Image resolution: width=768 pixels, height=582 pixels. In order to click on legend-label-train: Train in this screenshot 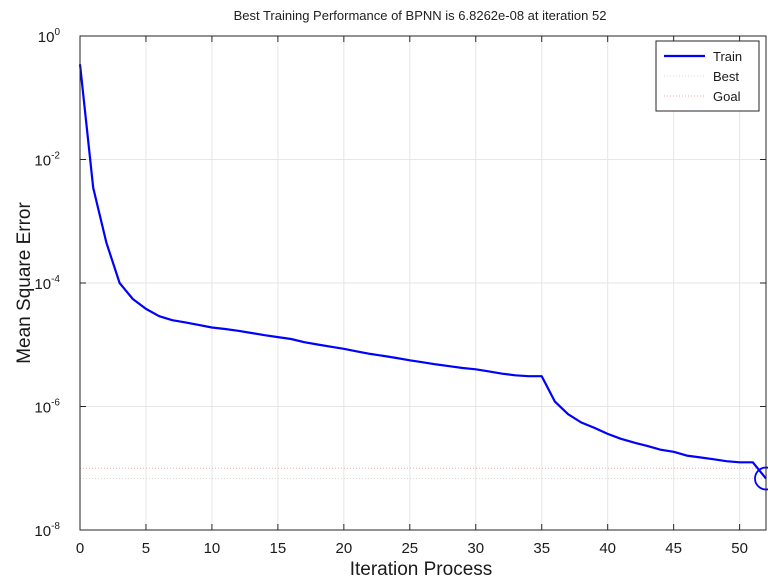, I will do `click(727, 56)`.